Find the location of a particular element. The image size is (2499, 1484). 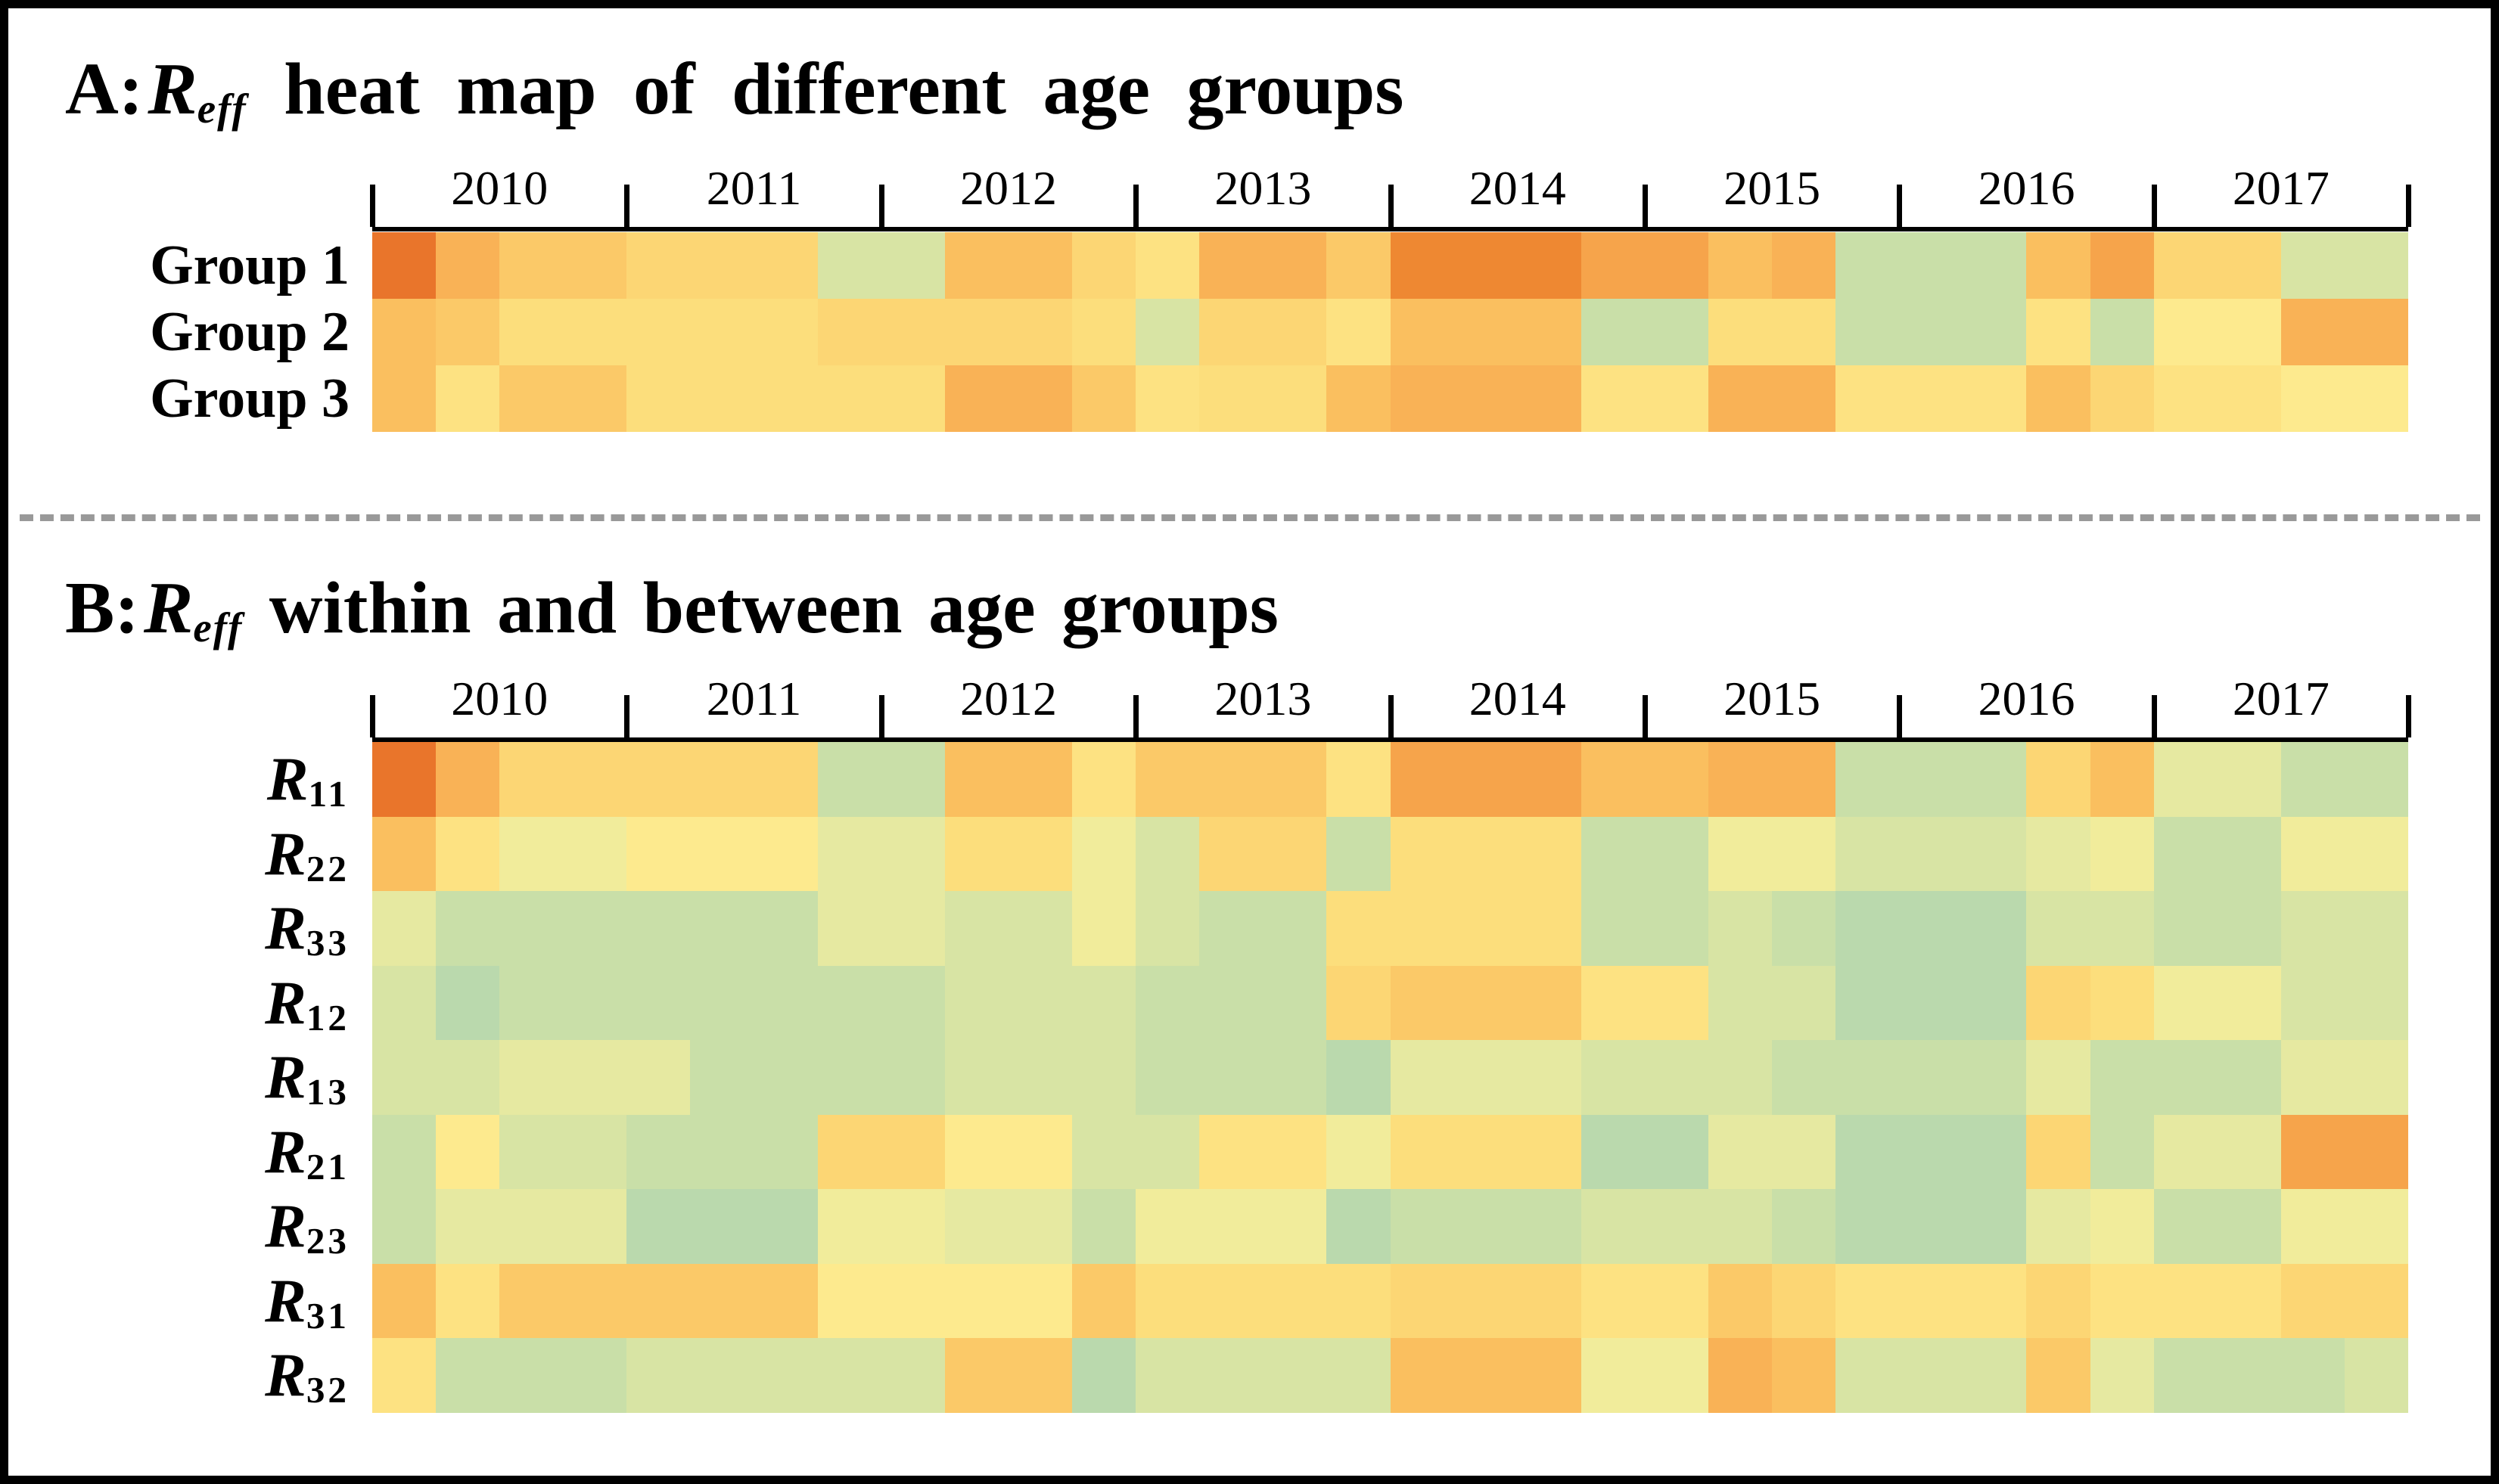

year-label: 2015 is located at coordinates (1772, 188).